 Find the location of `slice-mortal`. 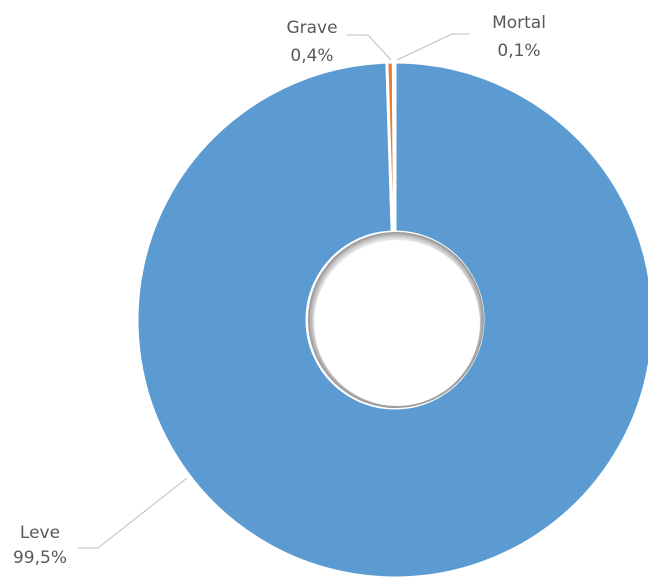

slice-mortal is located at coordinates (394, 147).